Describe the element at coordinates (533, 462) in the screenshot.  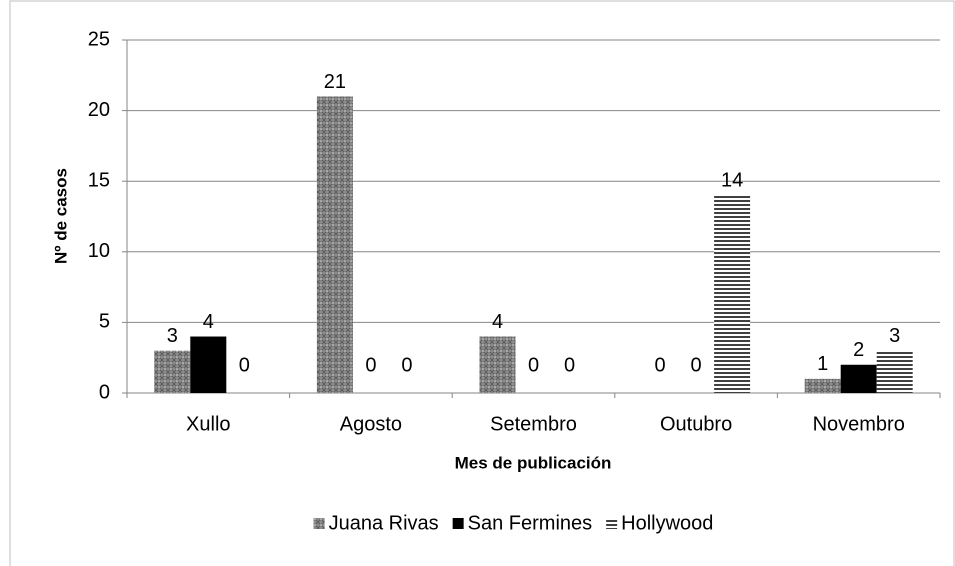
I see `x-axis-title: Mes de publicación` at that location.